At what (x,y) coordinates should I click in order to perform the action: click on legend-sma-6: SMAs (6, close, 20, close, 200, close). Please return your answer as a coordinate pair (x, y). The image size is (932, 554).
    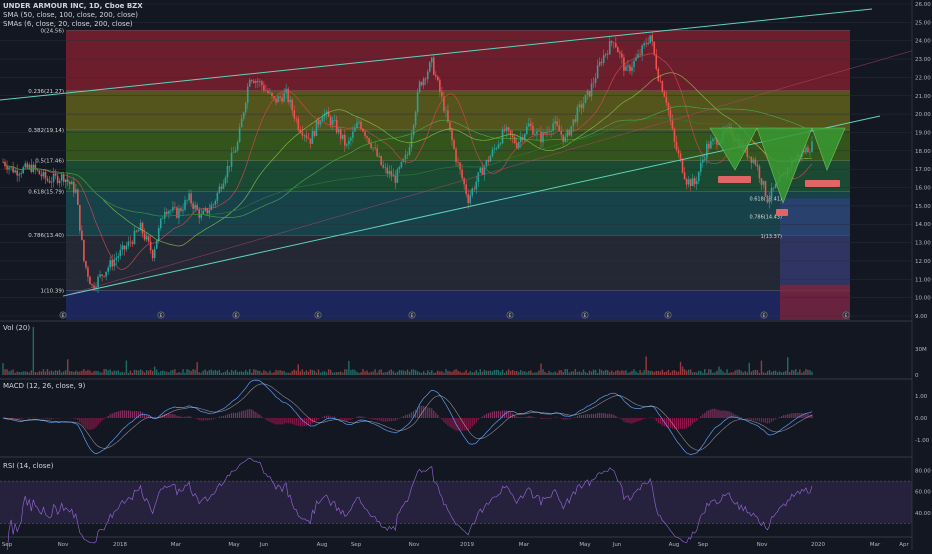
    Looking at the image, I should click on (73, 24).